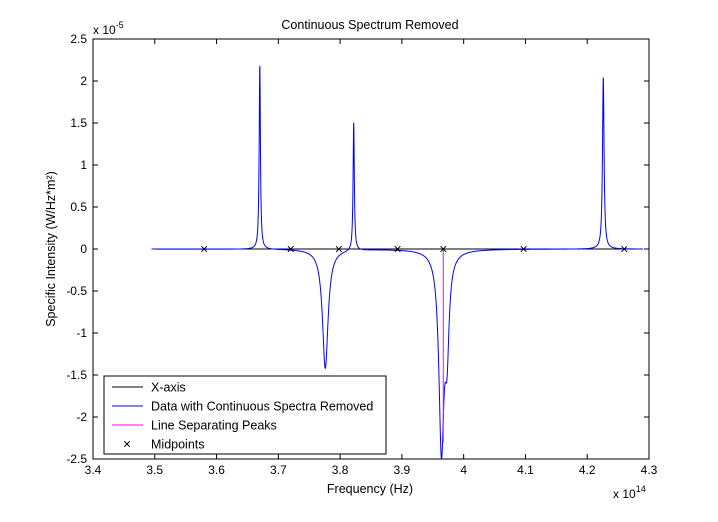  Describe the element at coordinates (402, 470) in the screenshot. I see `x-tick-label: 3.9` at that location.